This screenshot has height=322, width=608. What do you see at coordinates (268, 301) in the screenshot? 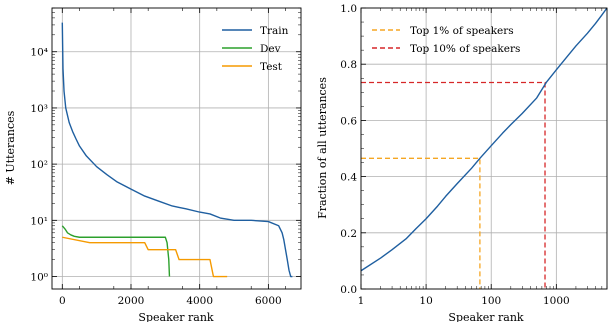
I see `left-x-tick-label: 6000` at bounding box center [268, 301].